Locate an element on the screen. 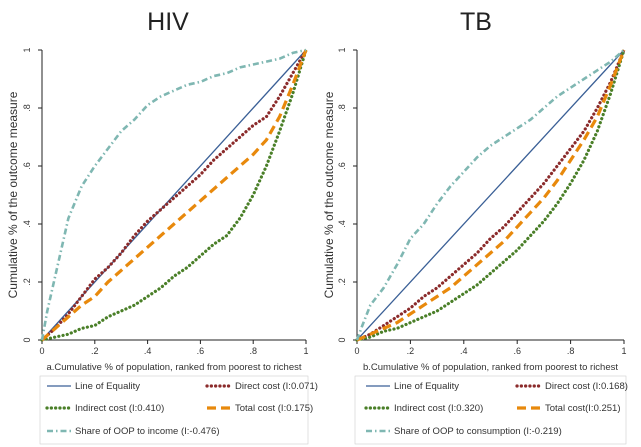  legend-label-3: Total cost(I:0.251) is located at coordinates (583, 408).